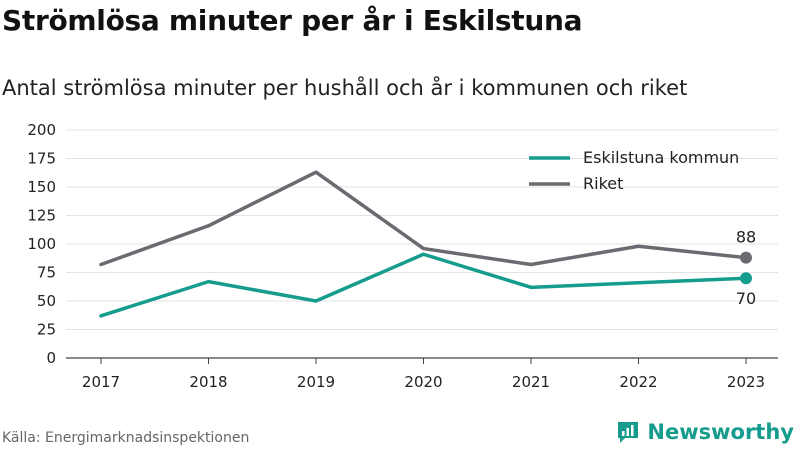 The height and width of the screenshot is (450, 800). I want to click on y-tick-label: 50, so click(46, 301).